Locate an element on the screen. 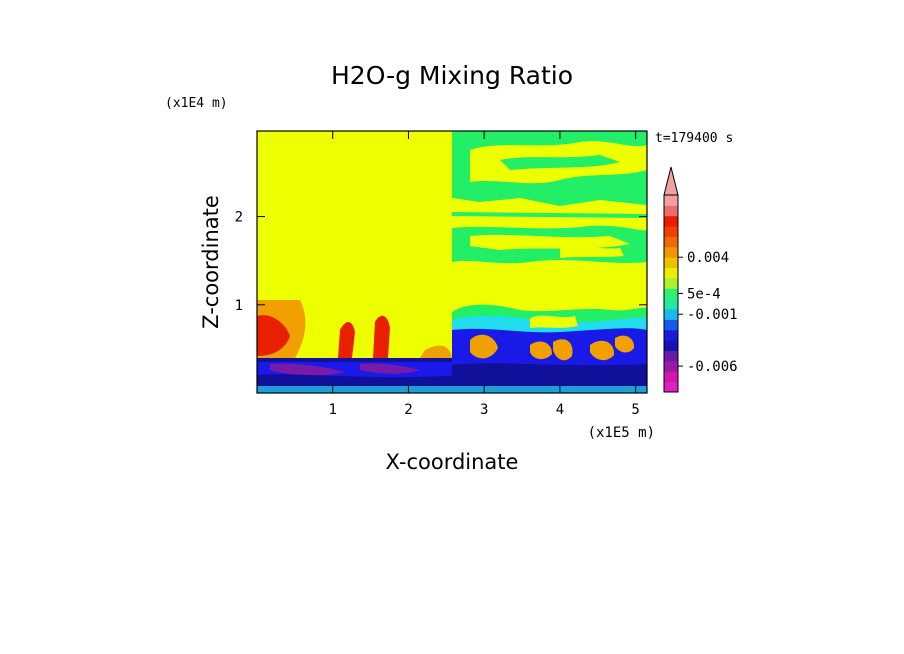  x-scale-label: (x1E5 m) is located at coordinates (621, 433).